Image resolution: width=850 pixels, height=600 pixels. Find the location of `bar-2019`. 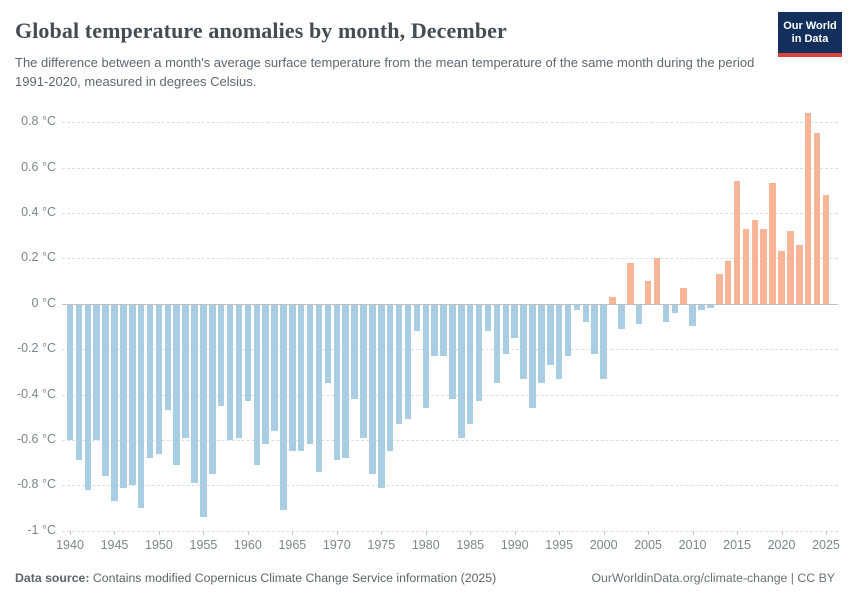

bar-2019 is located at coordinates (772, 243).